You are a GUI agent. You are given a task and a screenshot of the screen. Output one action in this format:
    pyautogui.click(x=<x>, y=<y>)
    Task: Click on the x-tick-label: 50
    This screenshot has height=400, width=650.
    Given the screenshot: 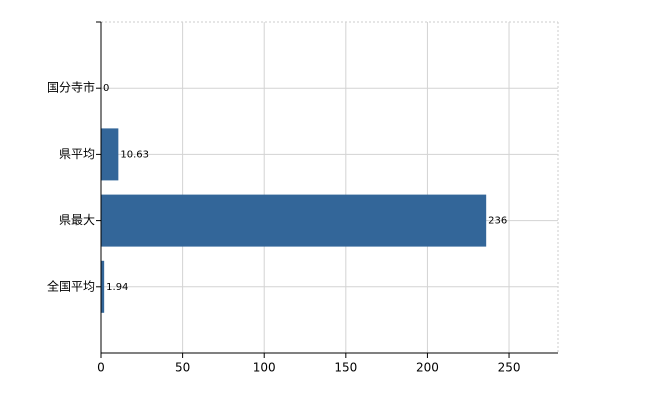 What is the action you would take?
    pyautogui.click(x=182, y=368)
    